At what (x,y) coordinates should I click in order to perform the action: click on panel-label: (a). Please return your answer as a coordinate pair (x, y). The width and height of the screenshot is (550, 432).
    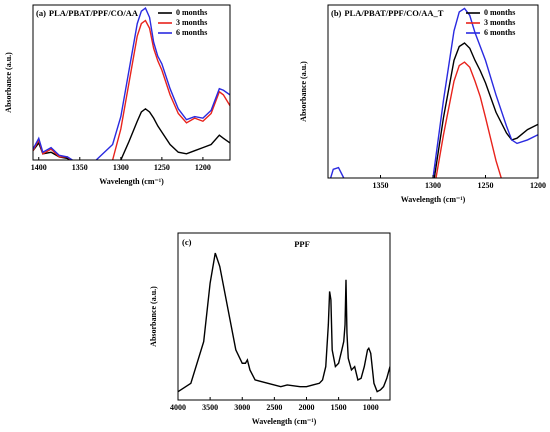
    Looking at the image, I should click on (41, 13).